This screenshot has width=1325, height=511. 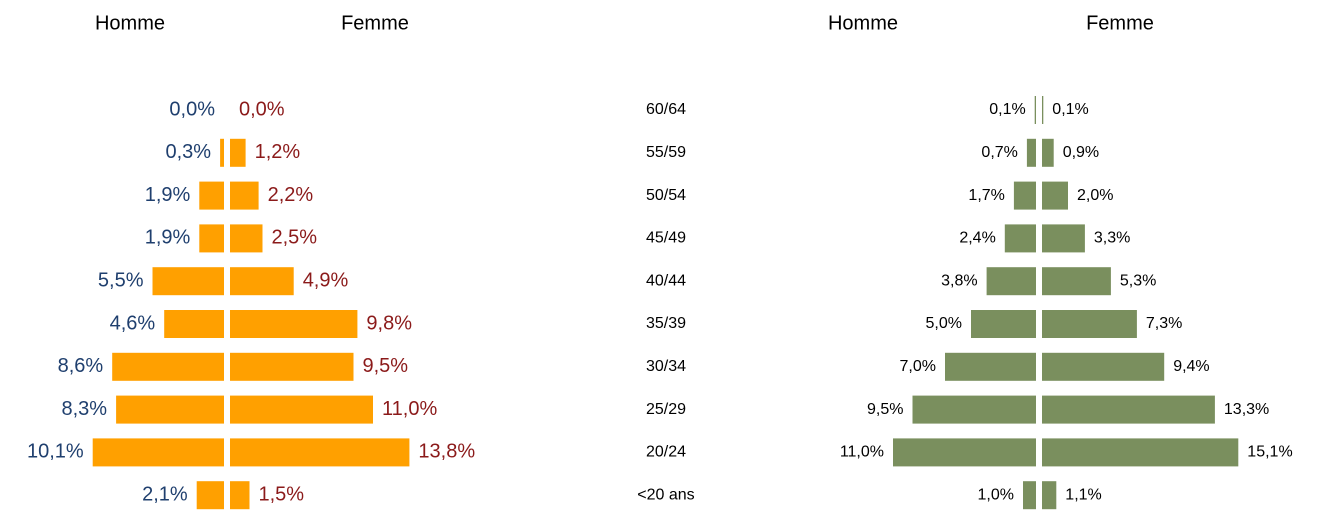 What do you see at coordinates (1138, 280) in the screenshot?
I see `value-label: 5,3%` at bounding box center [1138, 280].